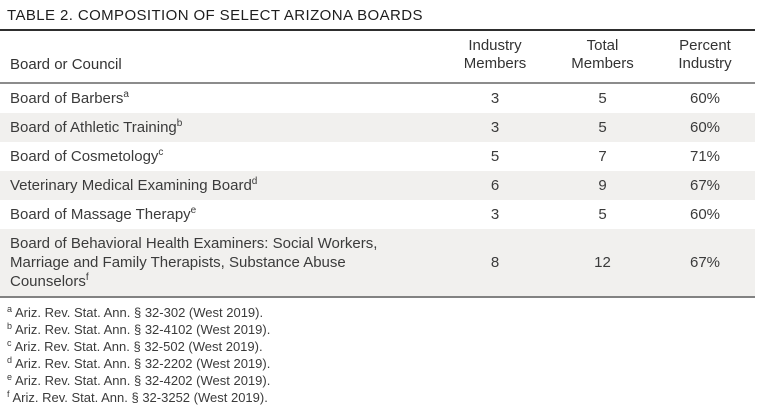 The image size is (768, 413). What do you see at coordinates (220, 156) in the screenshot?
I see `board-name-cell: Board of Cosmetologyc` at bounding box center [220, 156].